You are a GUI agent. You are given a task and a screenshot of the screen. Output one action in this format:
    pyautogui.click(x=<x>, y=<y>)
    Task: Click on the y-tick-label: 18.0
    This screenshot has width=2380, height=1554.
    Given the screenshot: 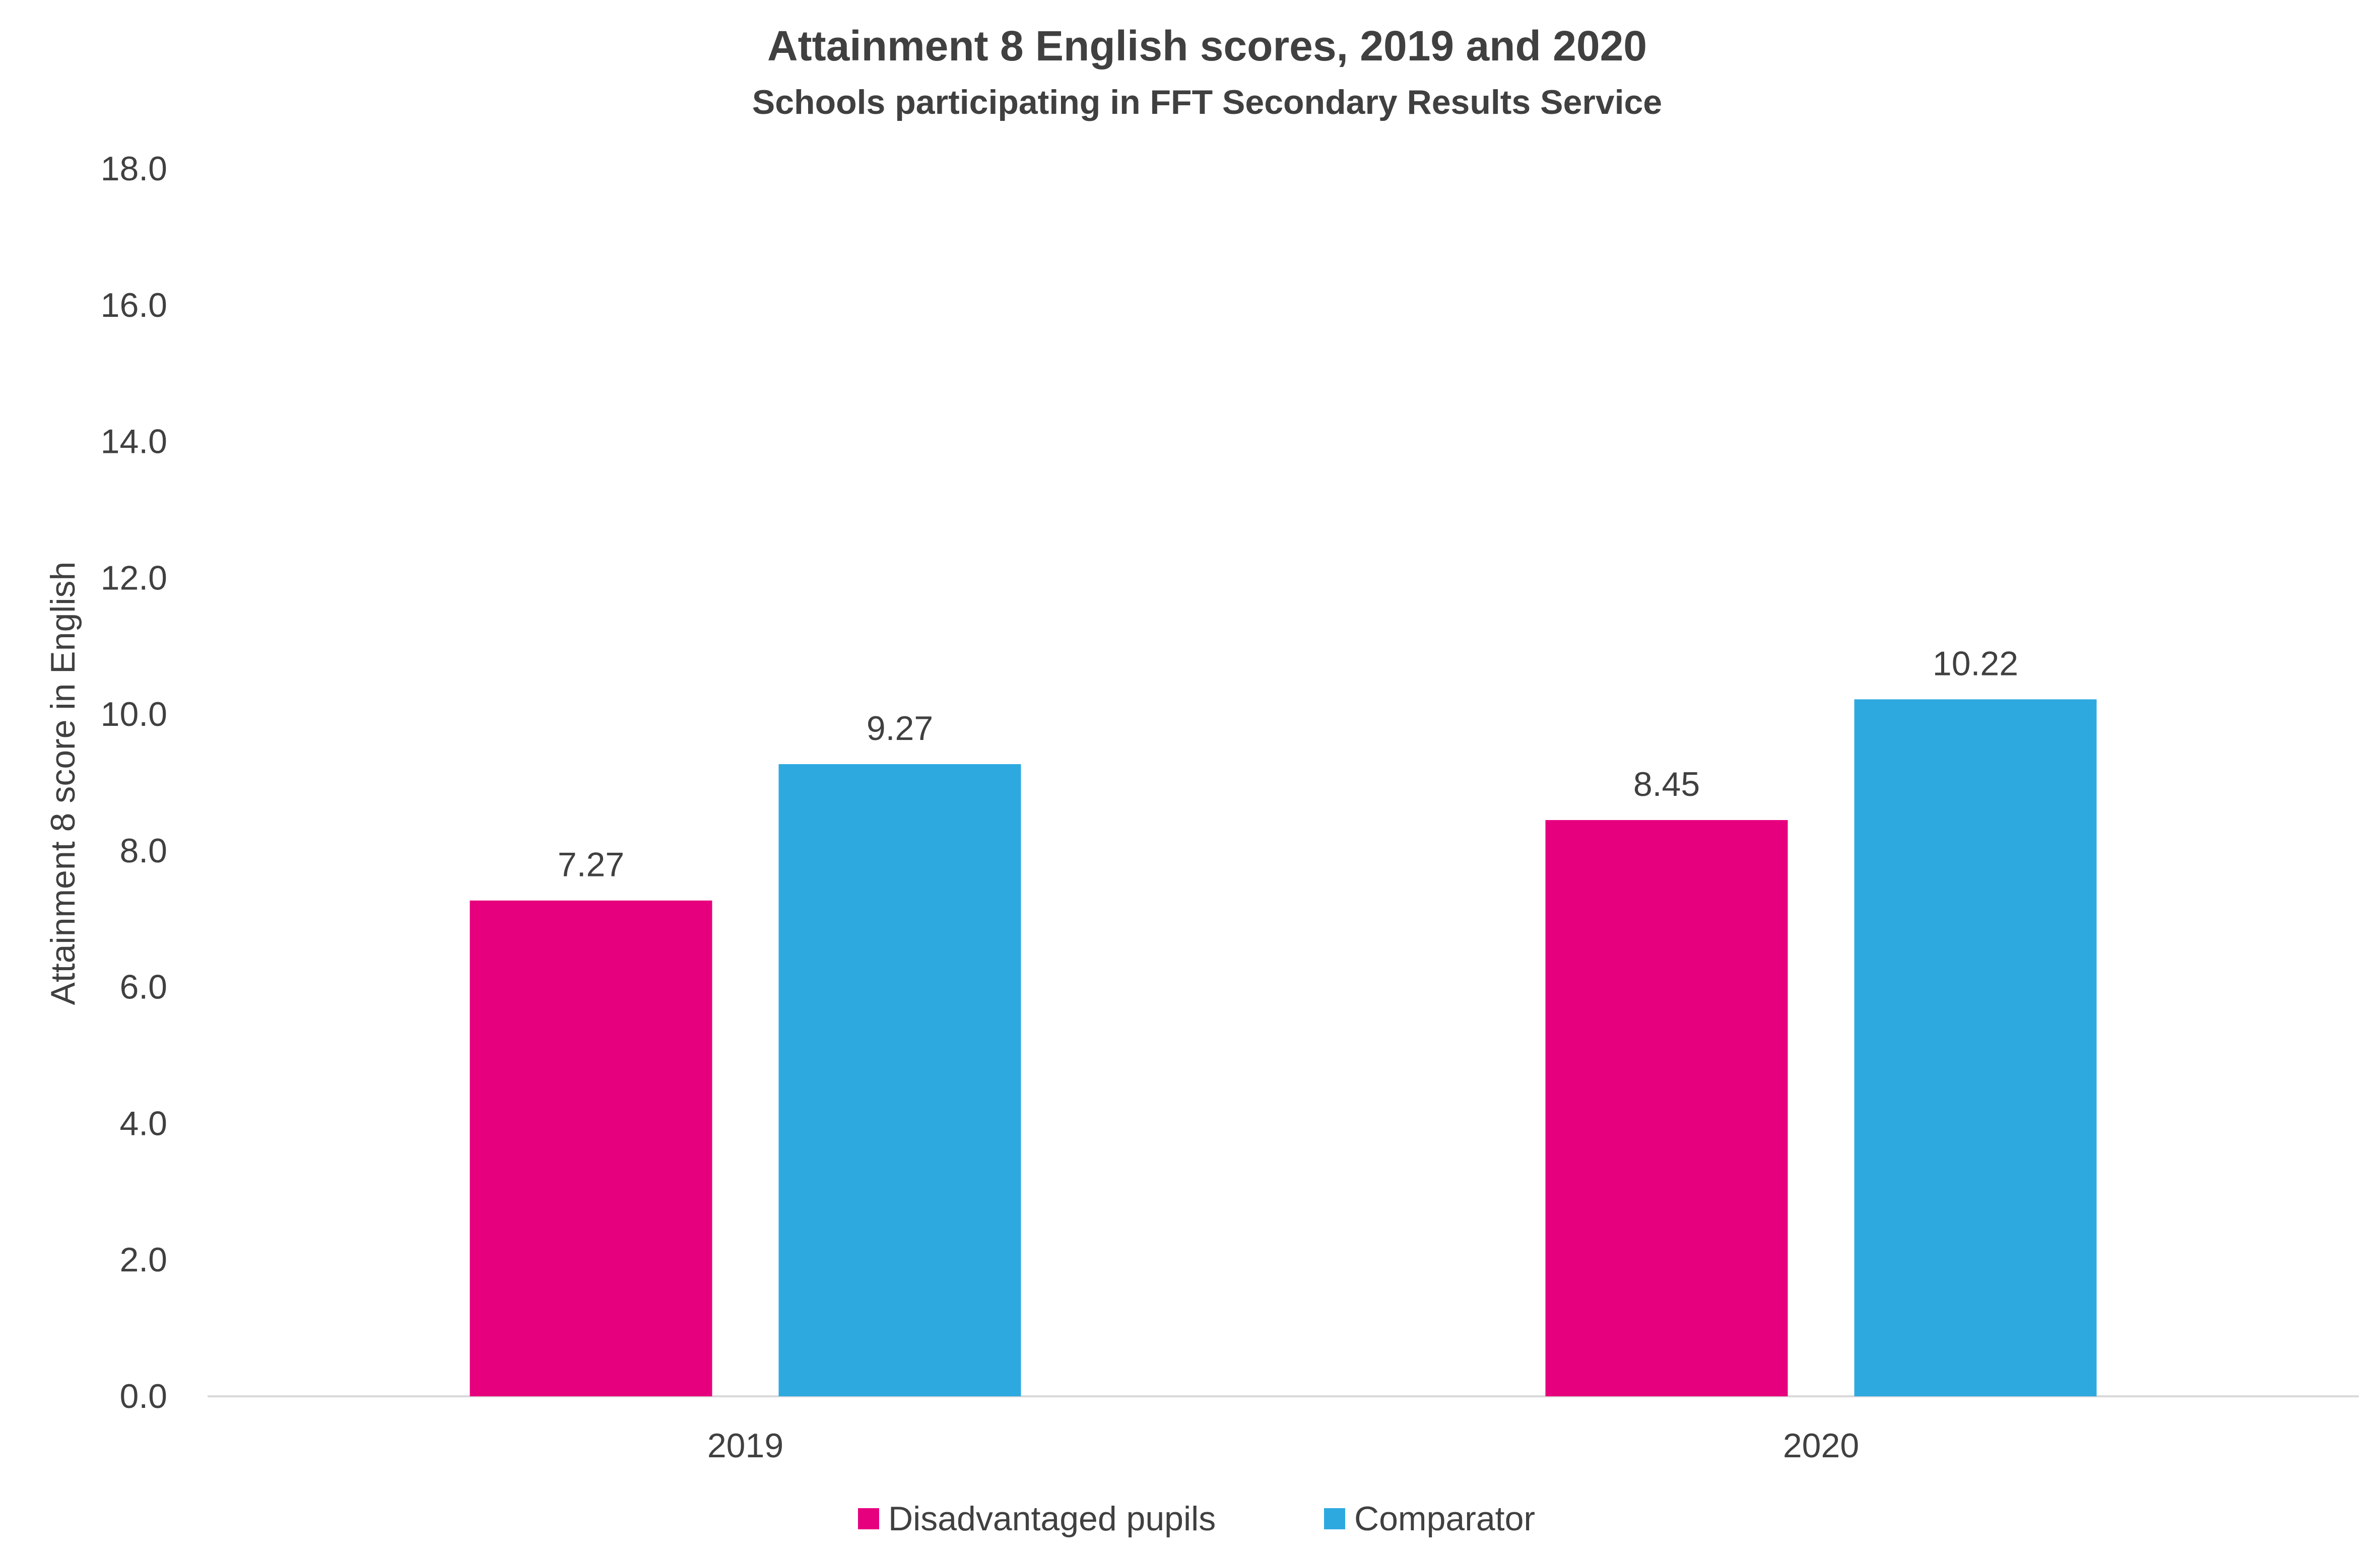 What is the action you would take?
    pyautogui.click(x=134, y=169)
    